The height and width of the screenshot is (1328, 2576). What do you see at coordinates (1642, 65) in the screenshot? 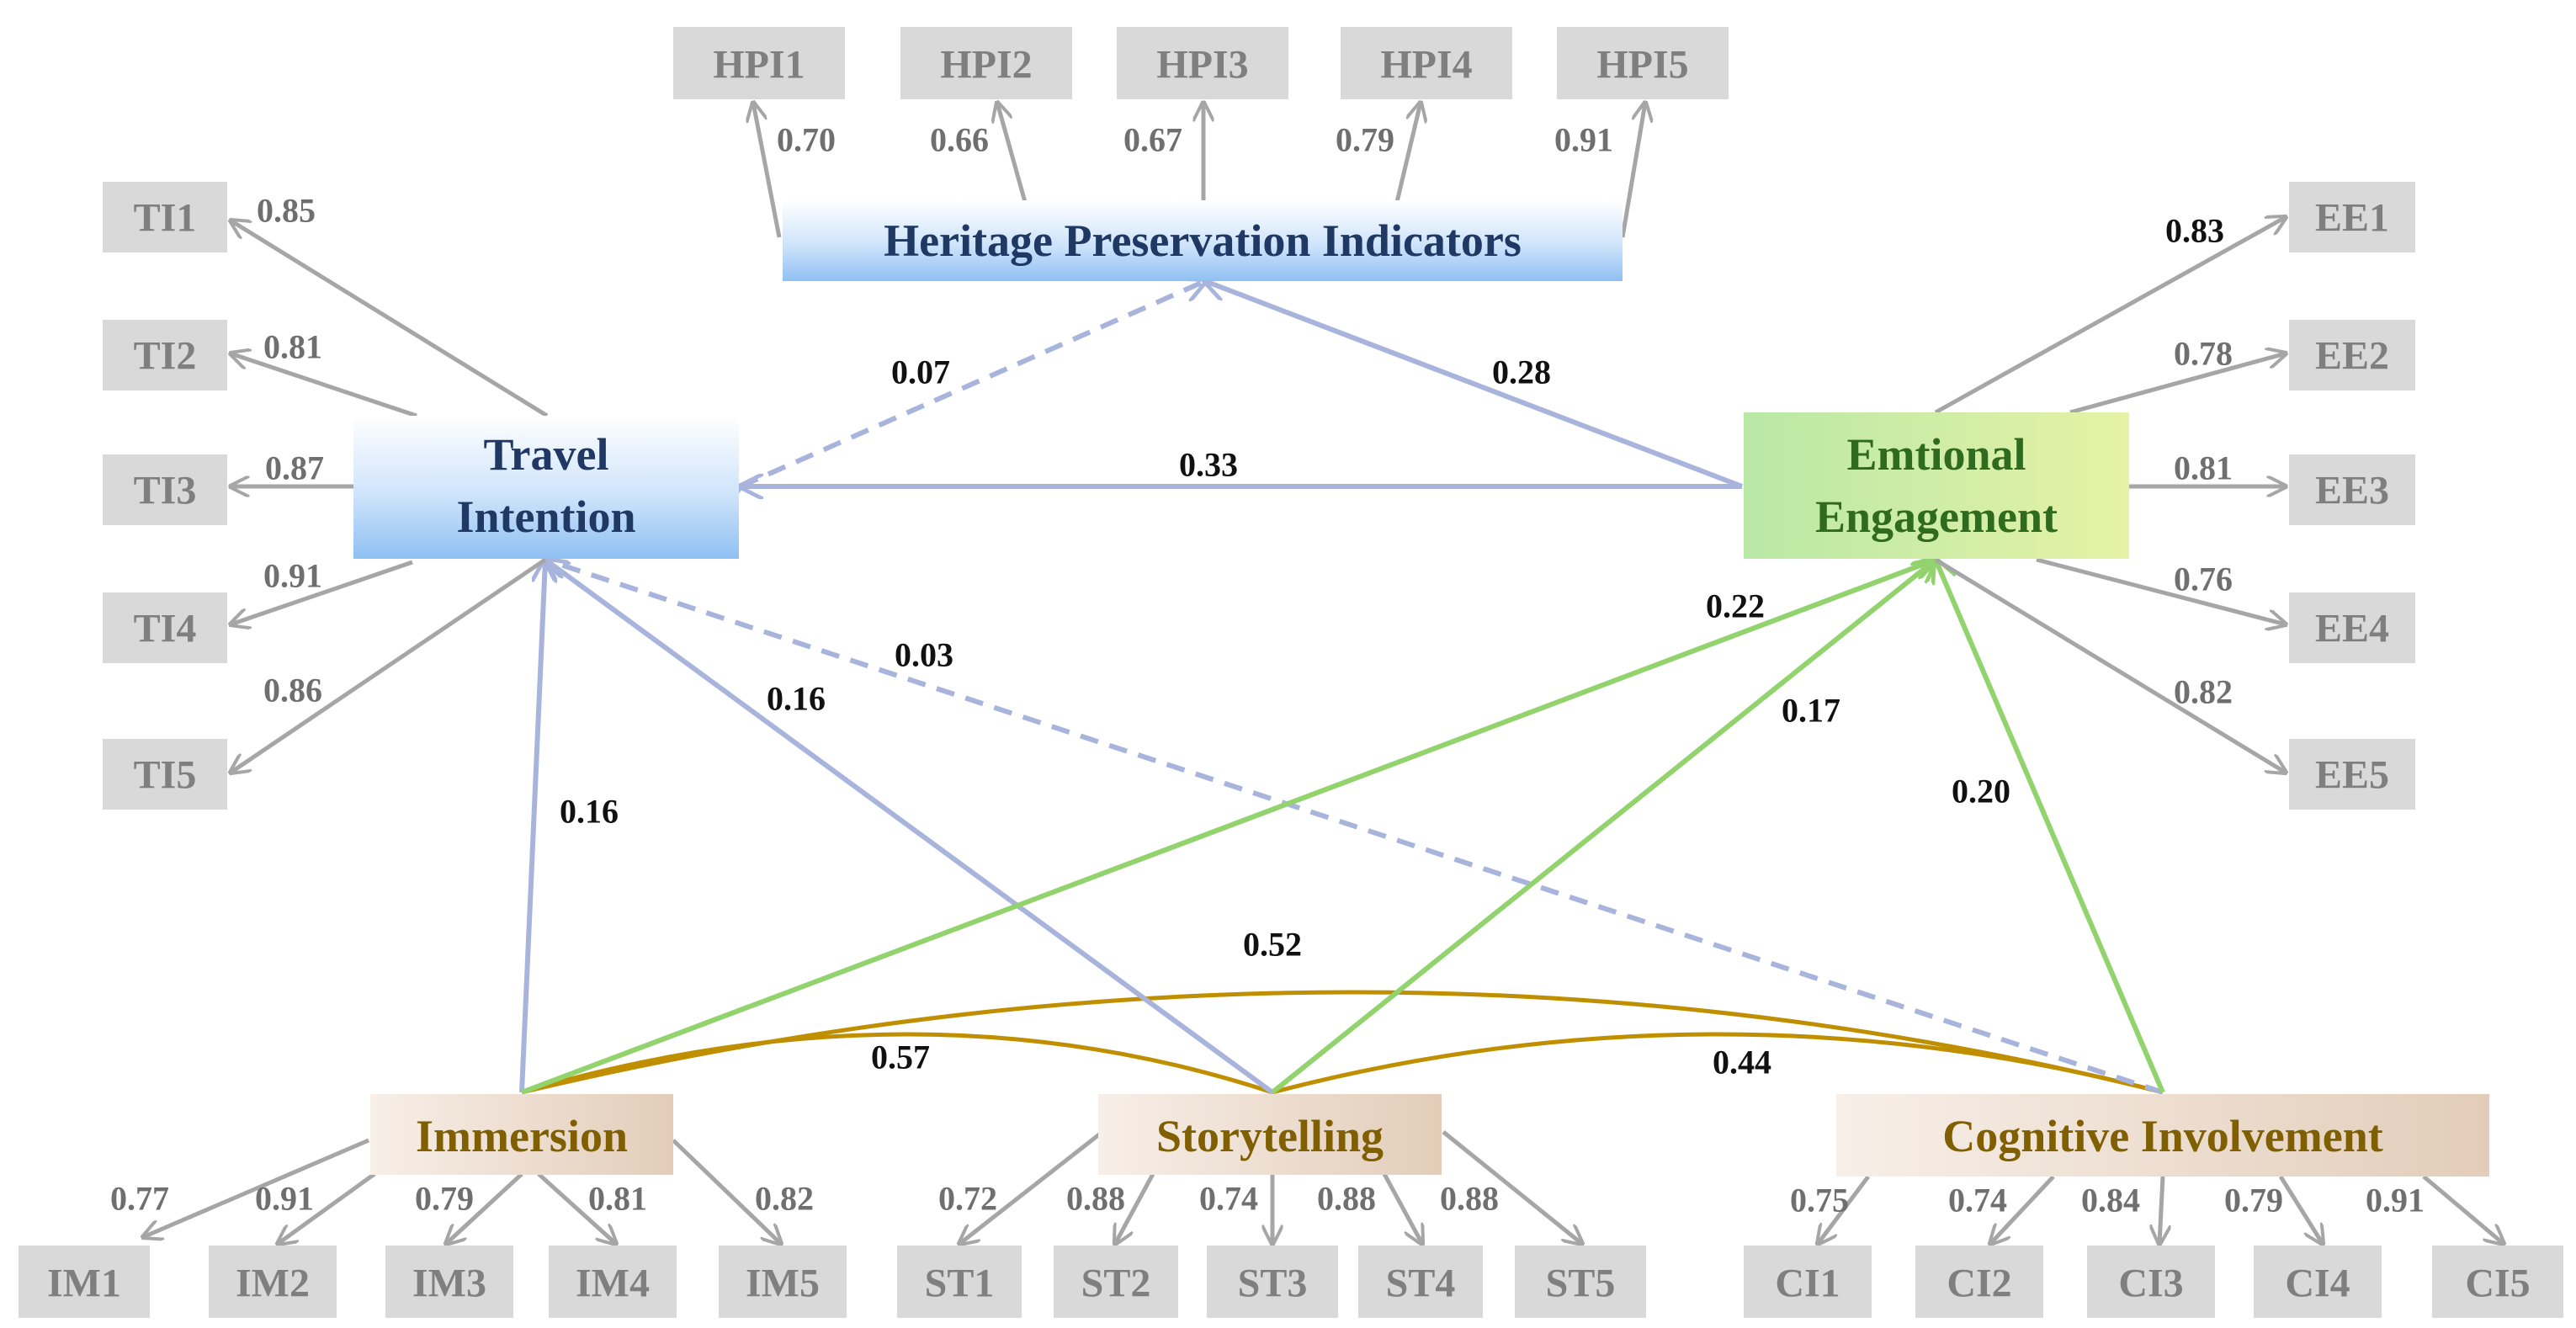
I see `indicator-hpi5-label: HPI5` at bounding box center [1642, 65].